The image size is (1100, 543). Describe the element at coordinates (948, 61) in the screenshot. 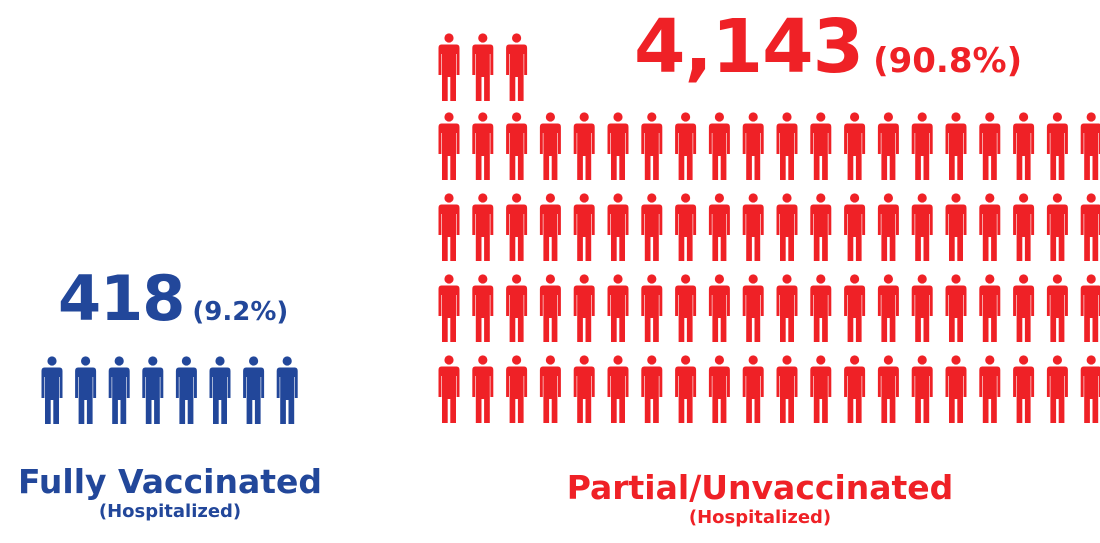

I see `unvaccinated-percent: (90.8%)` at that location.